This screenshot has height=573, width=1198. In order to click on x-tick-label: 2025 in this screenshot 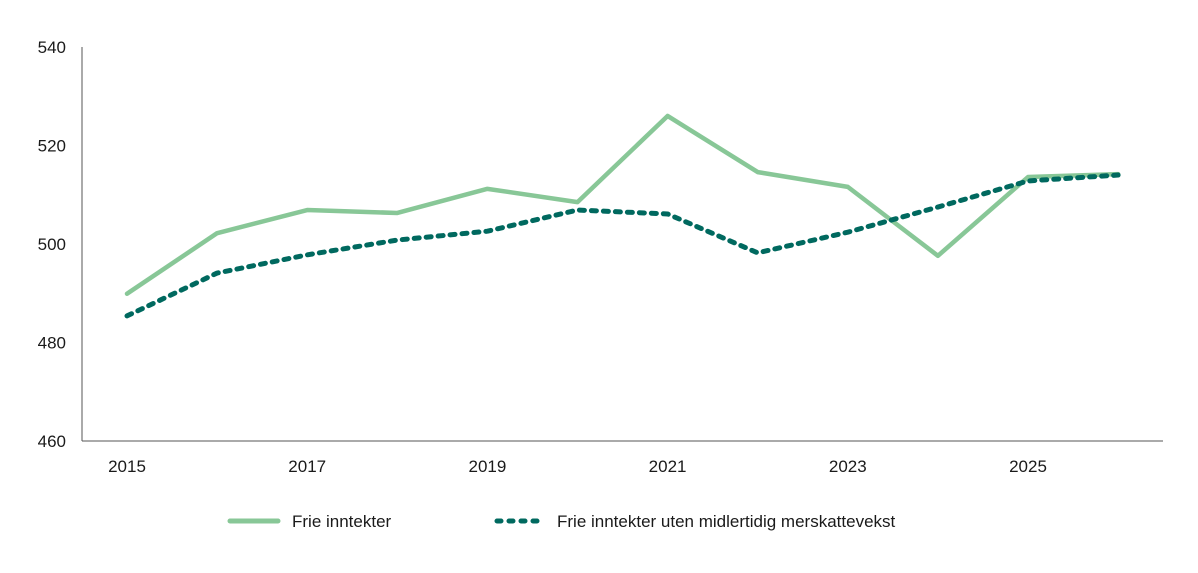, I will do `click(1028, 466)`.